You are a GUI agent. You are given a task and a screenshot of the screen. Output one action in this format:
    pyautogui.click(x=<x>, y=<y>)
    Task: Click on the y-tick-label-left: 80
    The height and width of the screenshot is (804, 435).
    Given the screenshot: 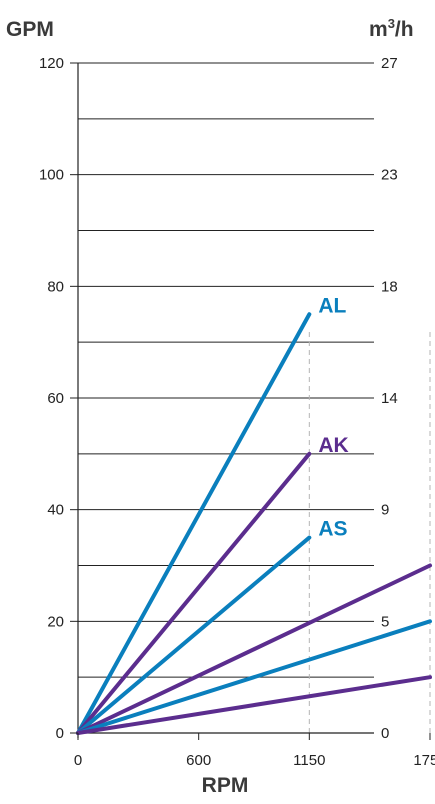 What is the action you would take?
    pyautogui.click(x=55, y=286)
    